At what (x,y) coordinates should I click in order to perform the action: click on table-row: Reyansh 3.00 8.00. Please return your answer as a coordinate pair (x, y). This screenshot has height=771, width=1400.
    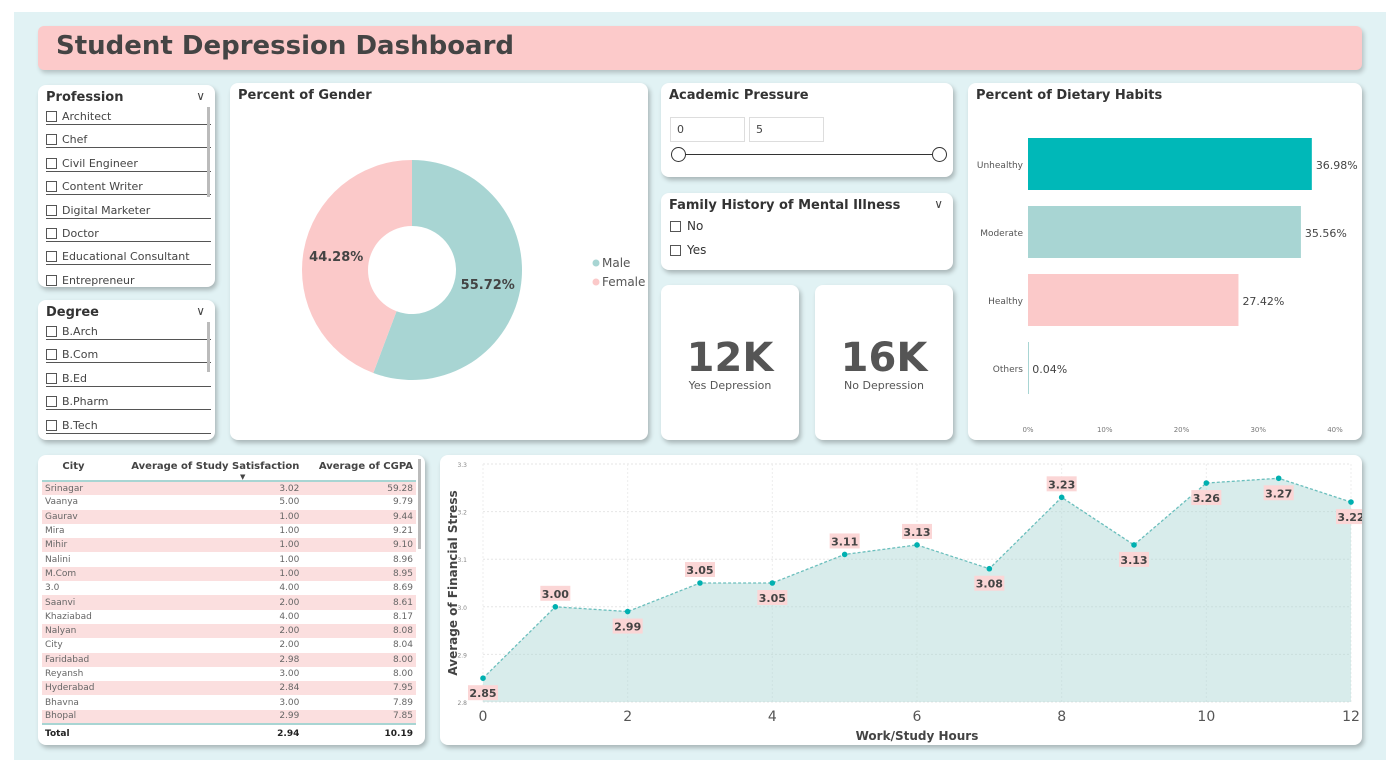
    Looking at the image, I should click on (229, 674).